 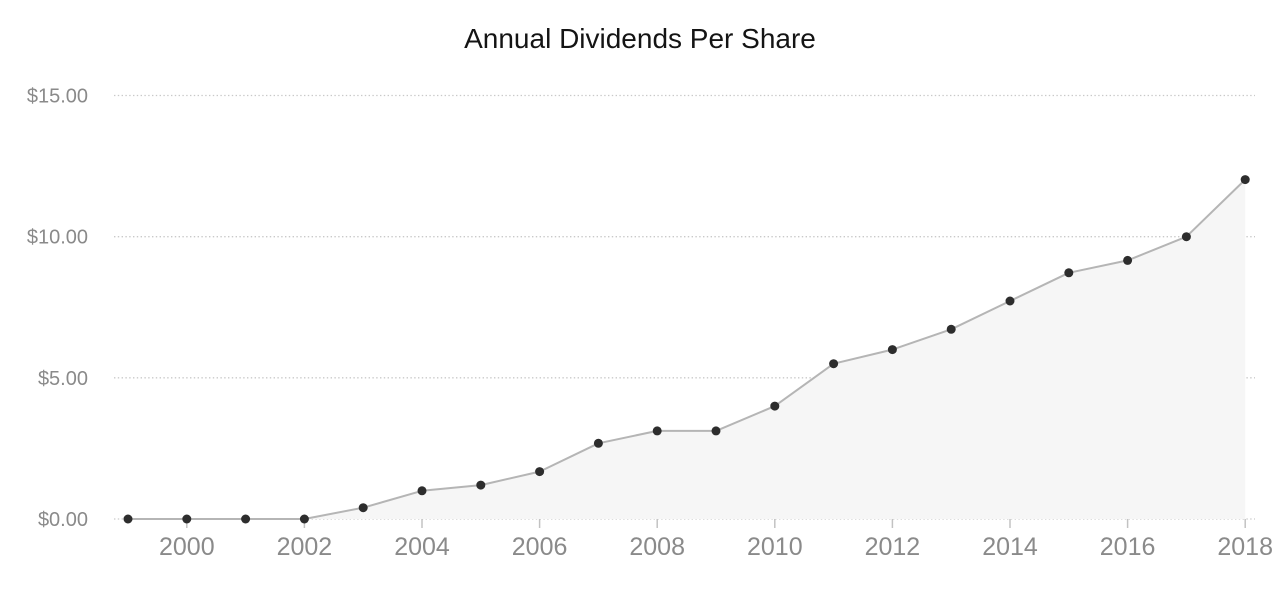 I want to click on data-point-2017, so click(x=1186, y=237).